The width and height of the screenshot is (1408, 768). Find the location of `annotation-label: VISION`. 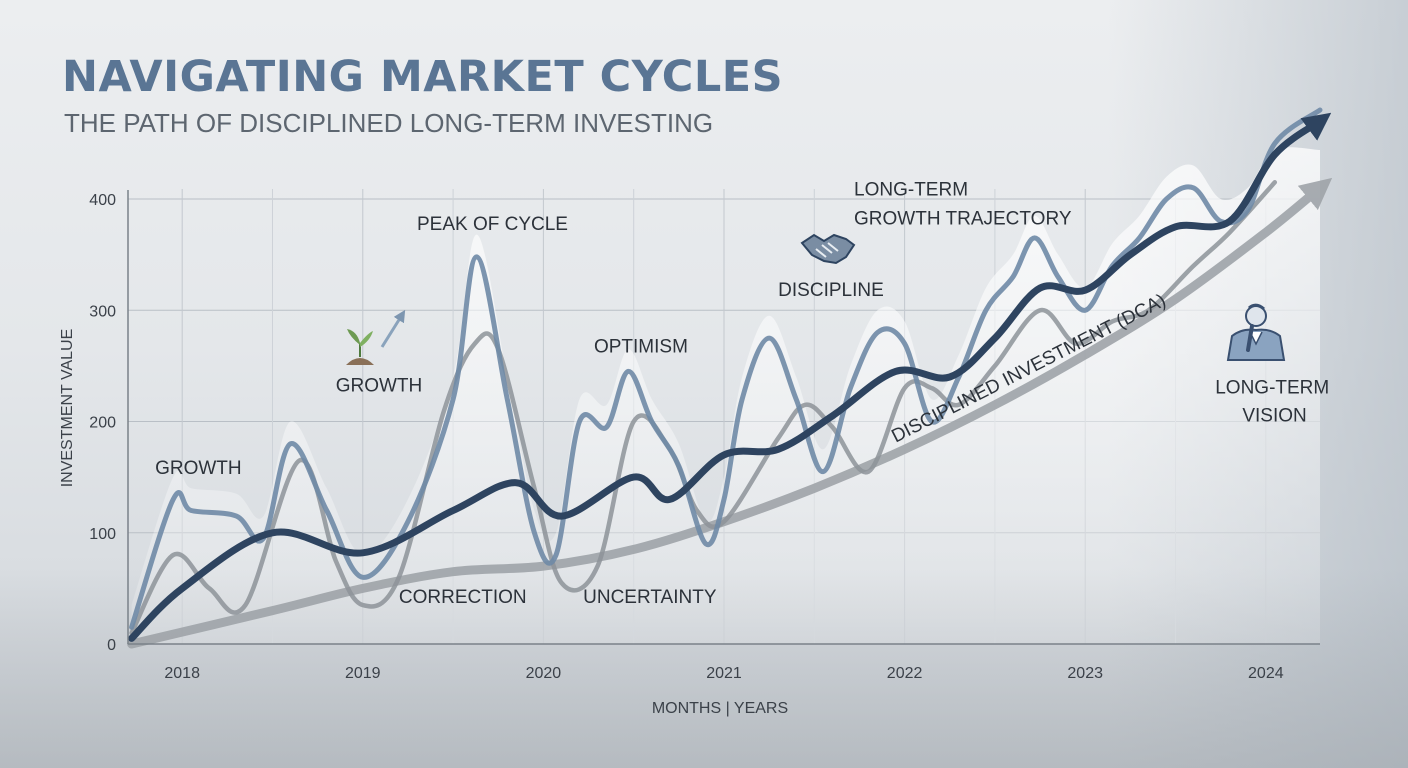

annotation-label: VISION is located at coordinates (1274, 416).